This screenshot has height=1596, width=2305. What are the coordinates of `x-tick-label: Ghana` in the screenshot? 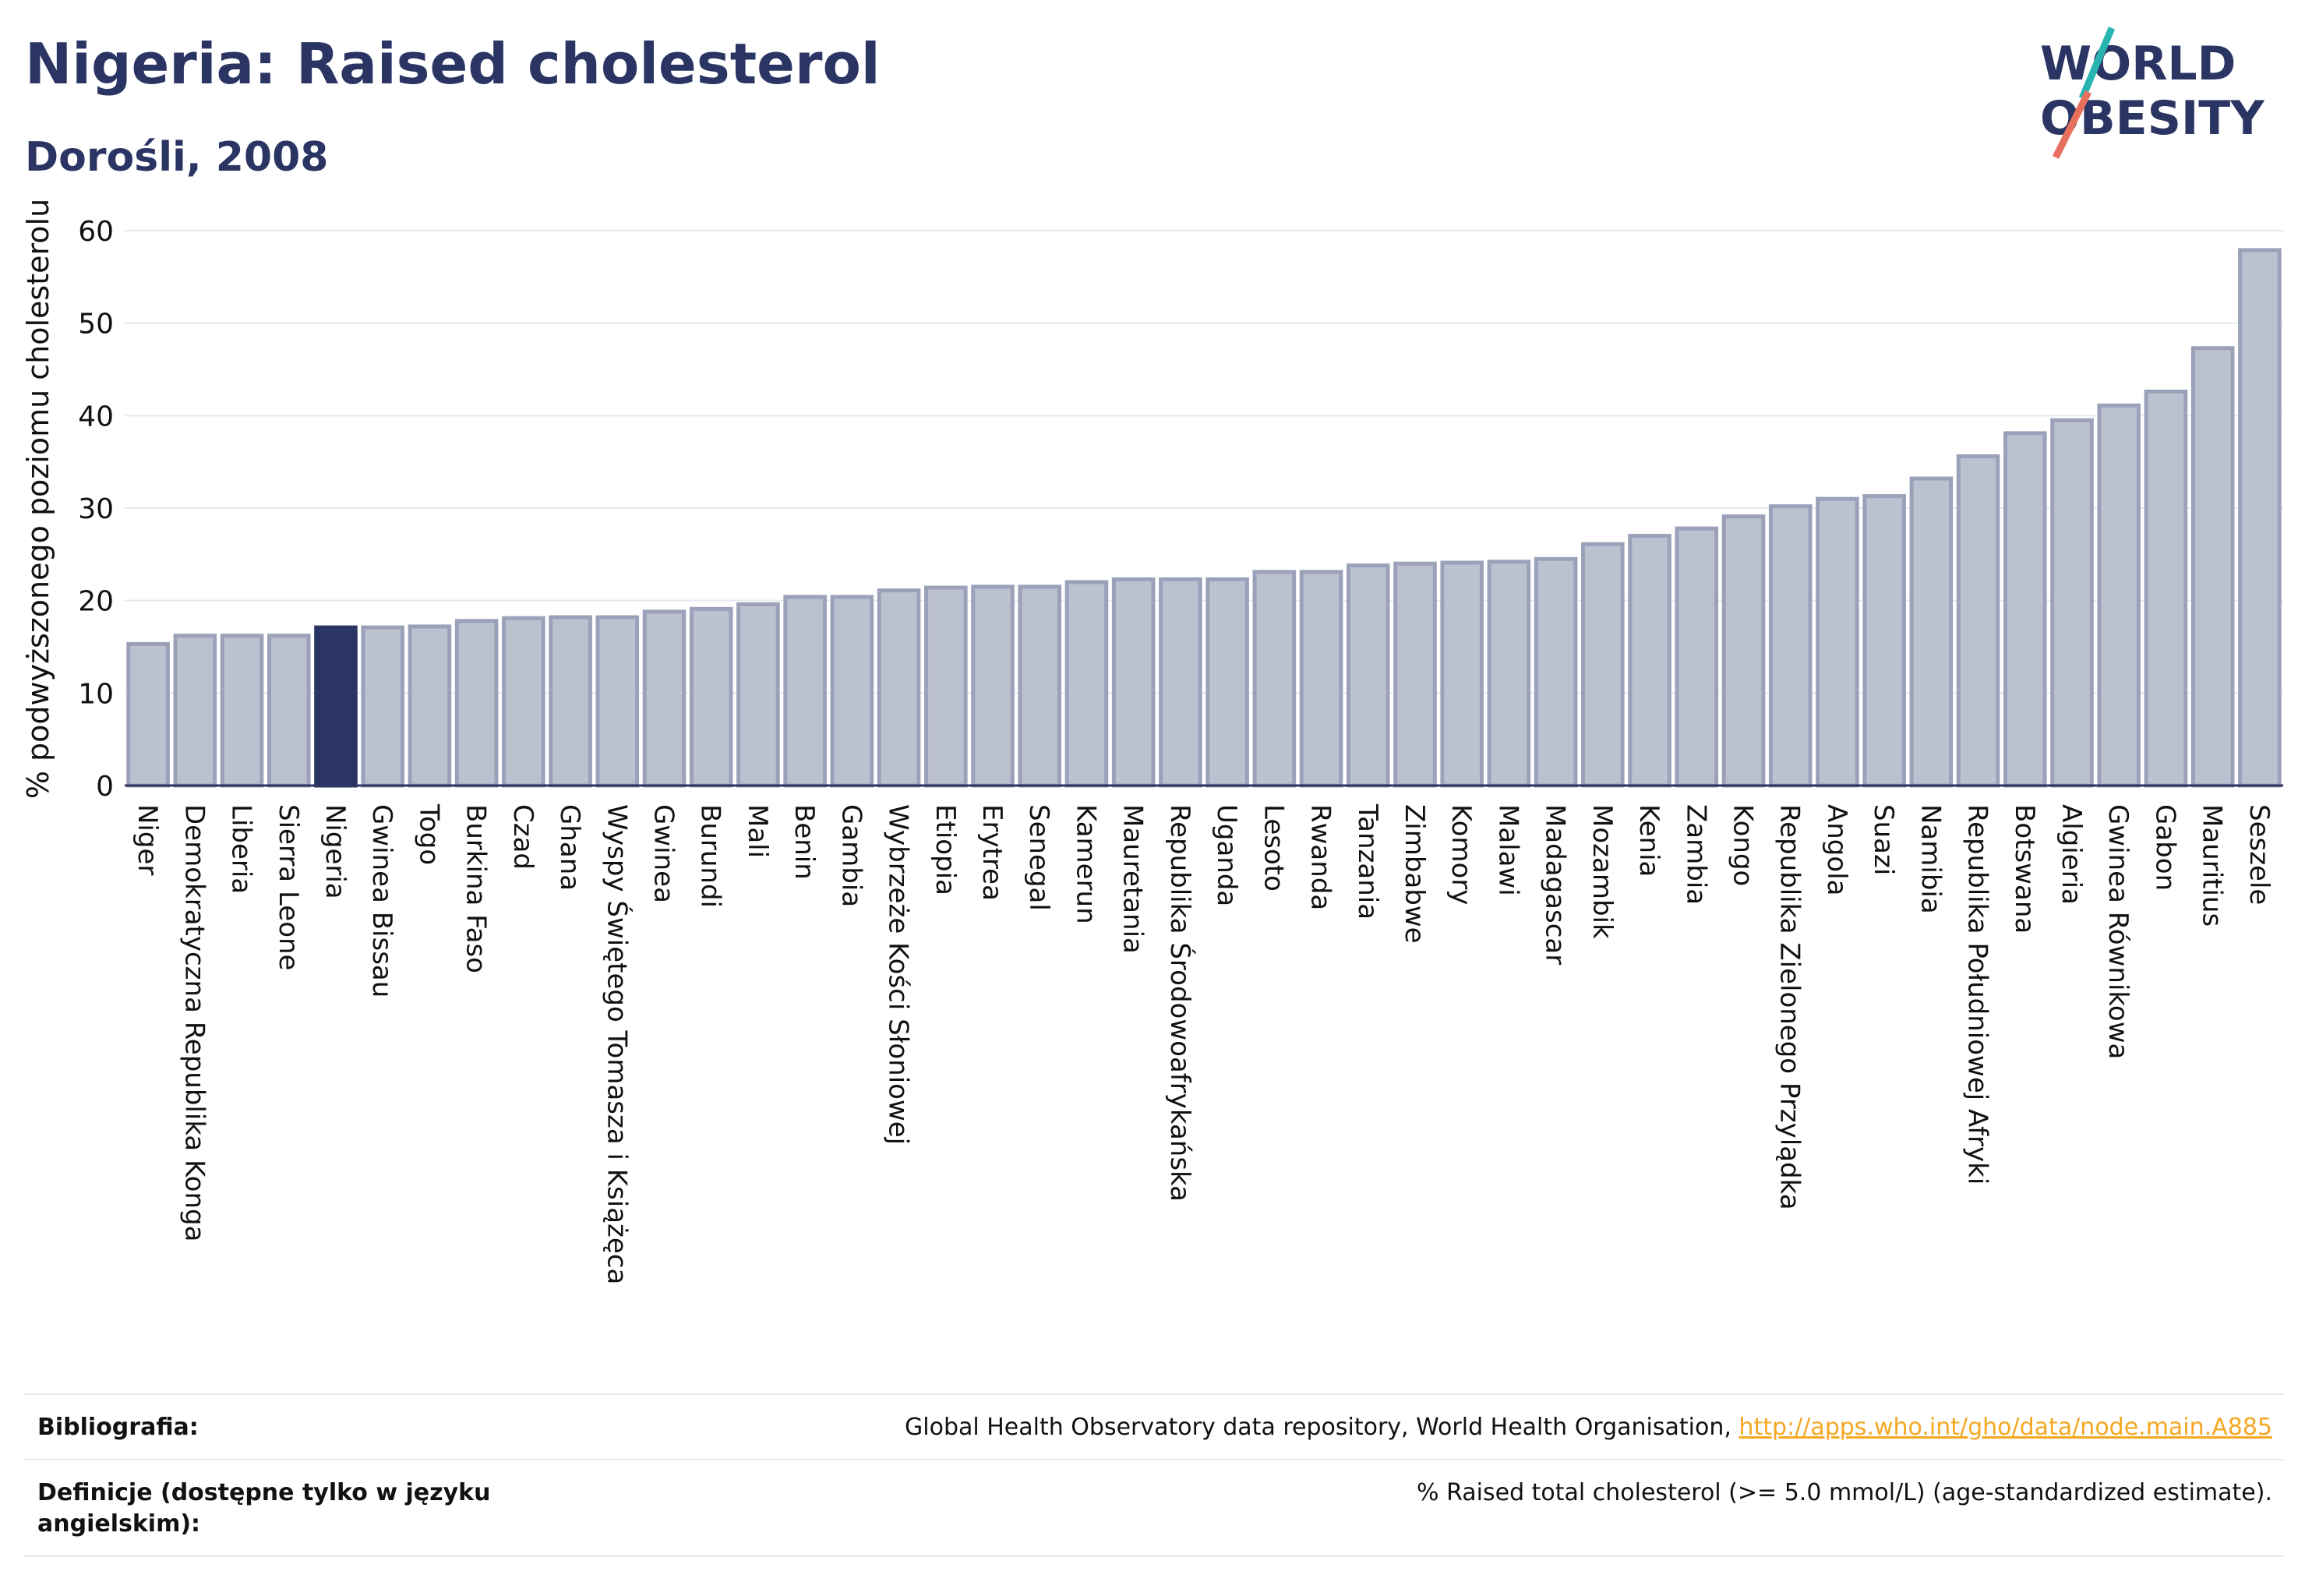 It's located at (569, 847).